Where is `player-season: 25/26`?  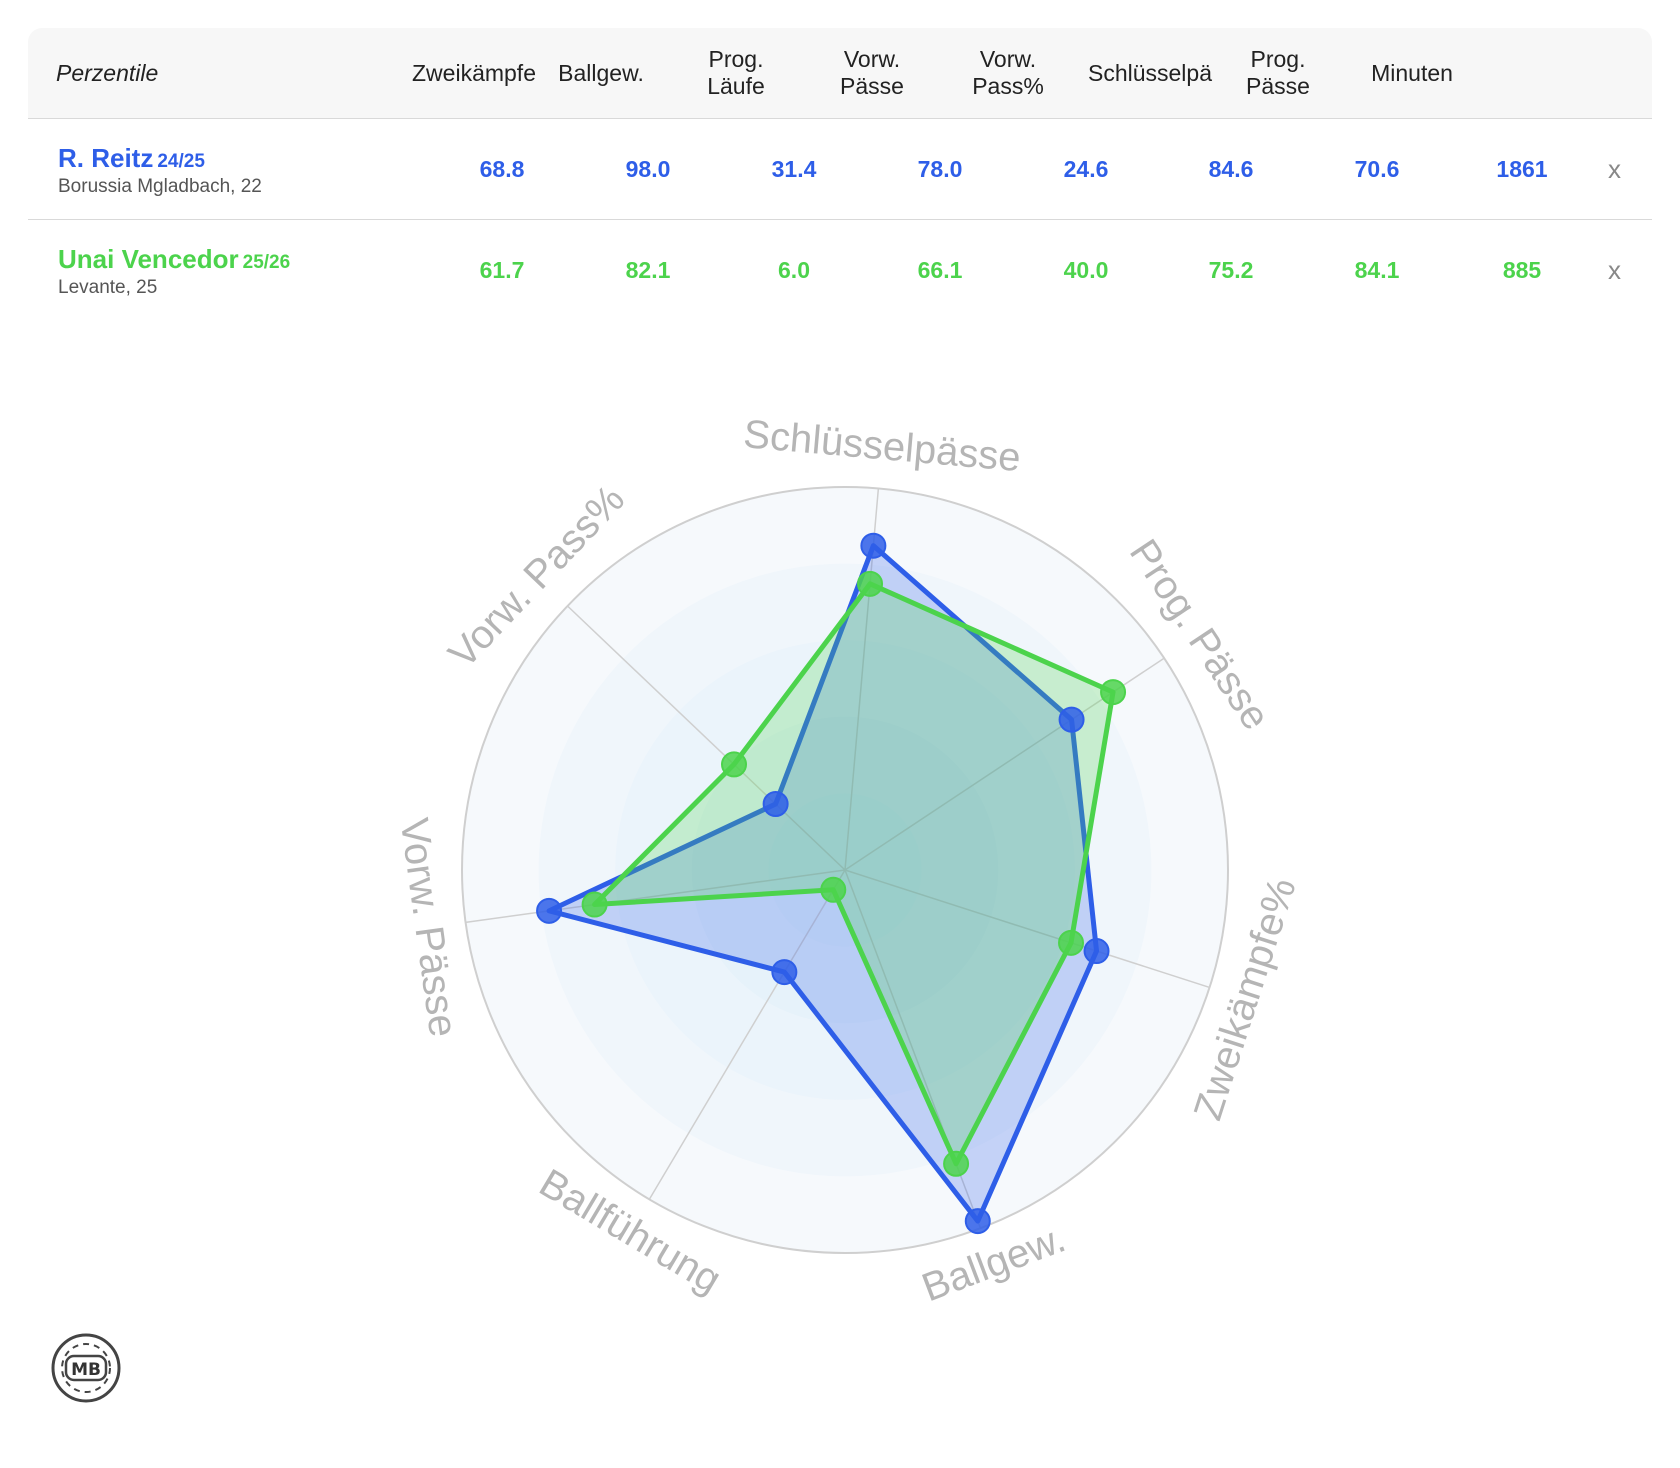
player-season: 25/26 is located at coordinates (266, 262).